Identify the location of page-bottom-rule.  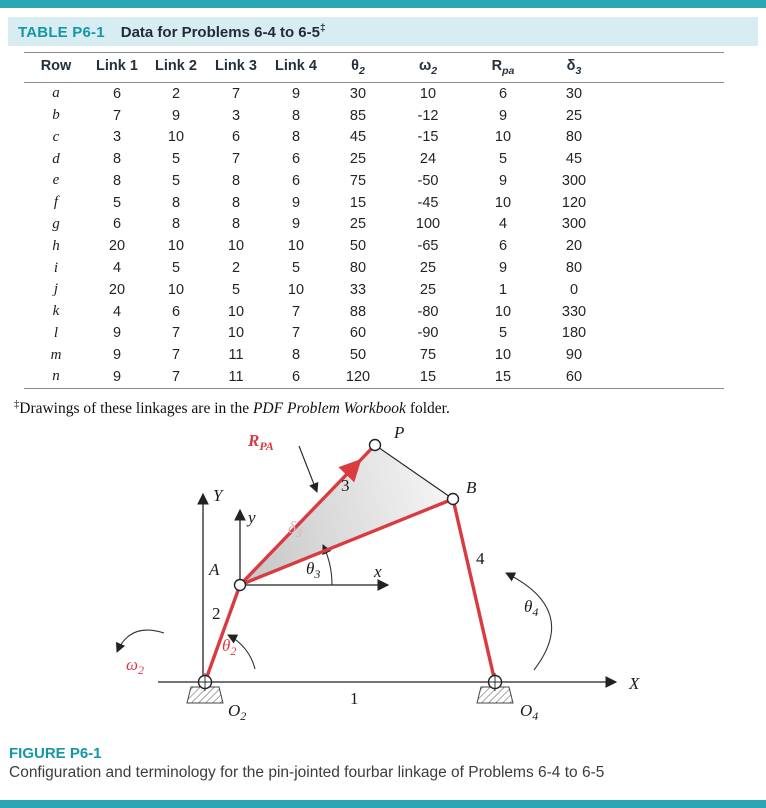
(383, 804).